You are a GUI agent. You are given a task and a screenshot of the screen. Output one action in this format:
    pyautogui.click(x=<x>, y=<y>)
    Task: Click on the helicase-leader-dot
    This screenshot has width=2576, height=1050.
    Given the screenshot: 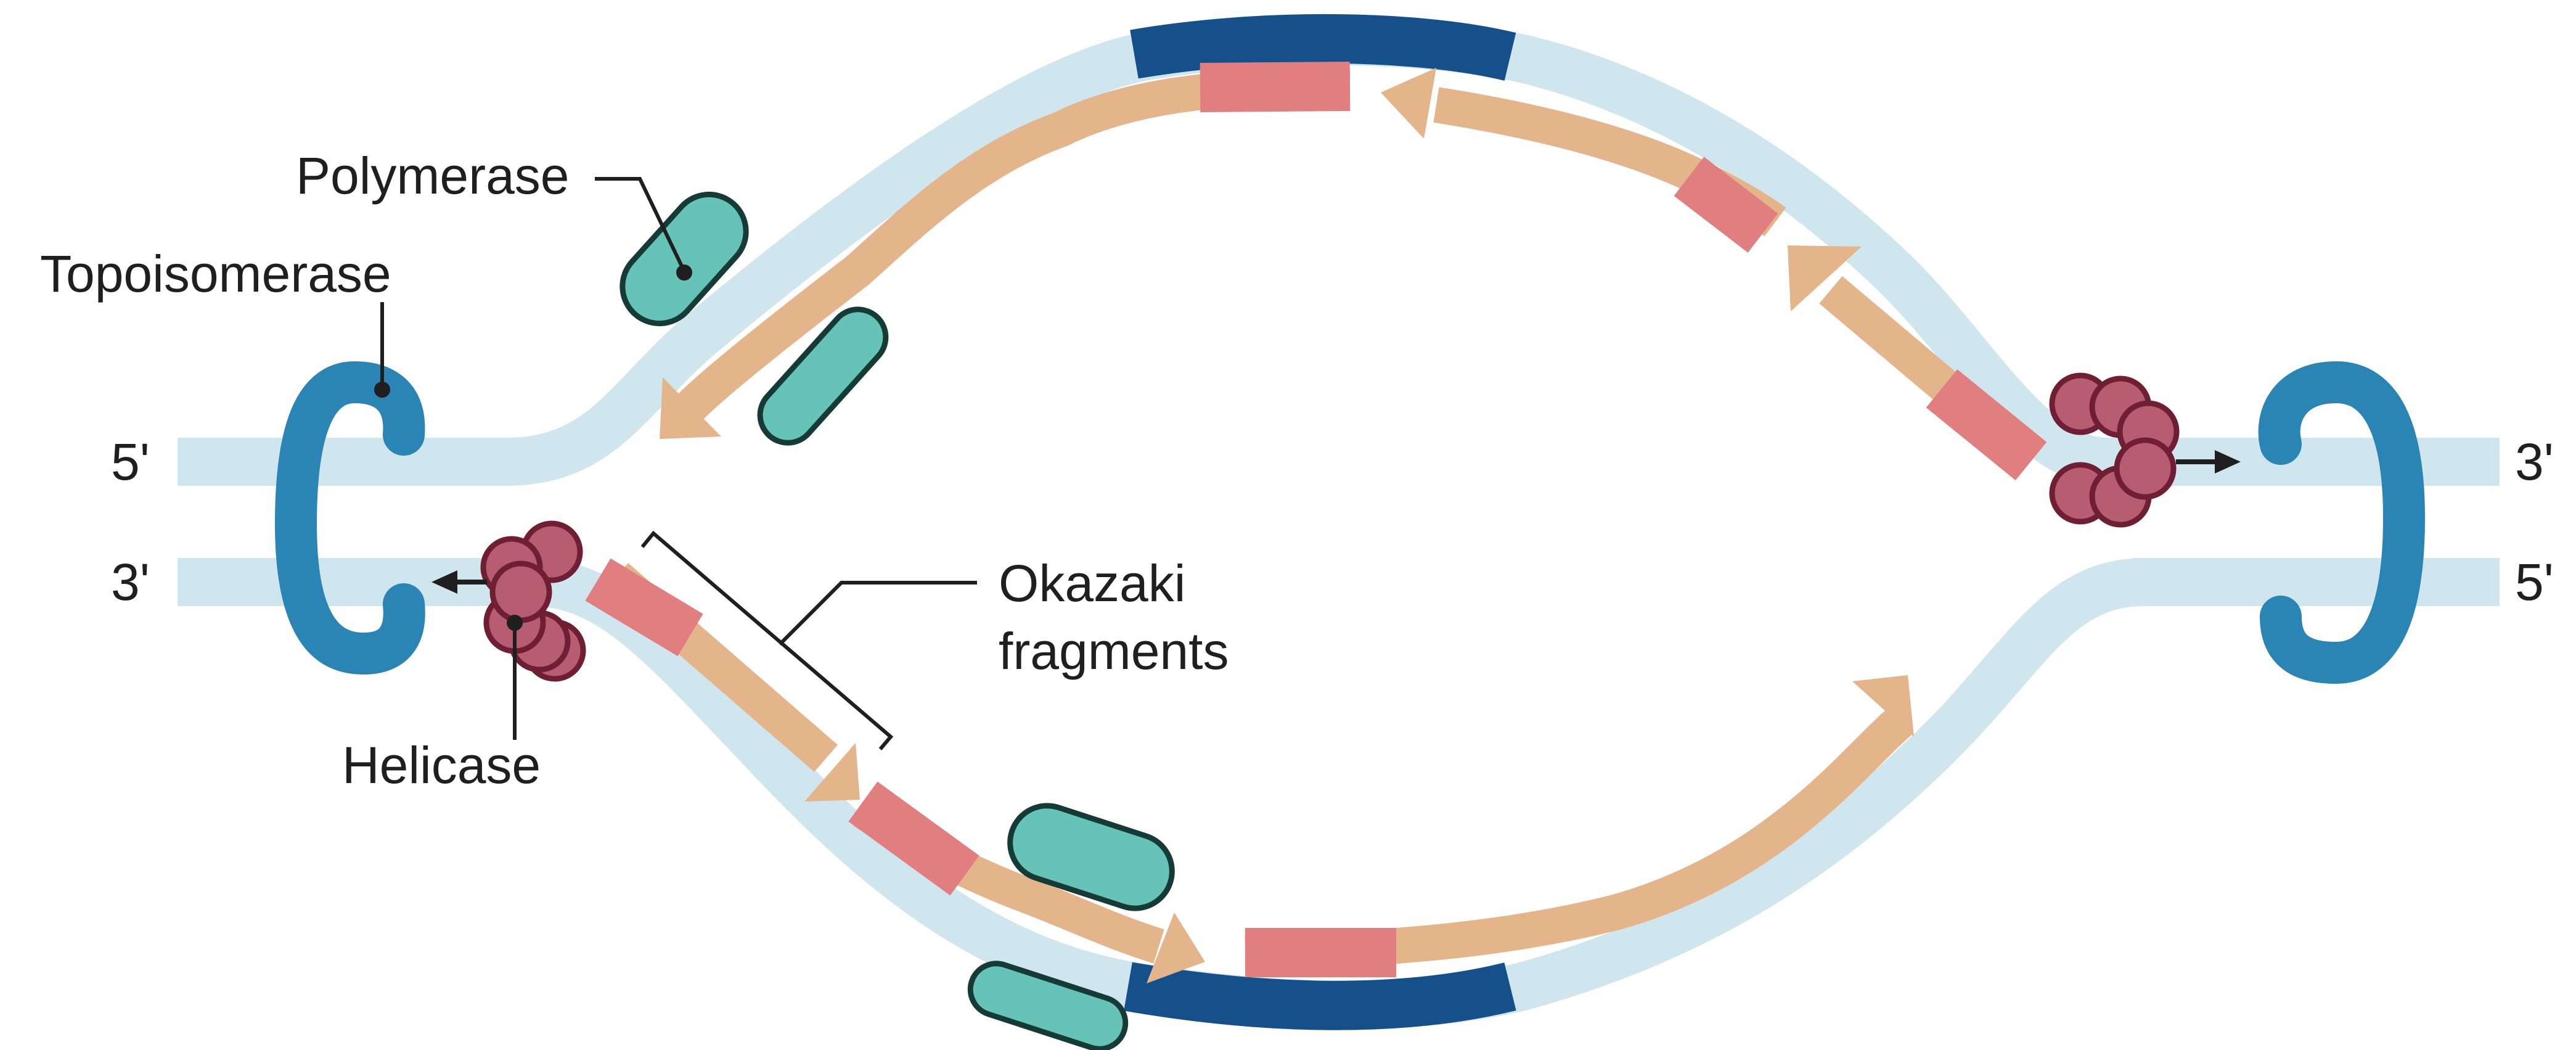 What is the action you would take?
    pyautogui.click(x=515, y=623)
    